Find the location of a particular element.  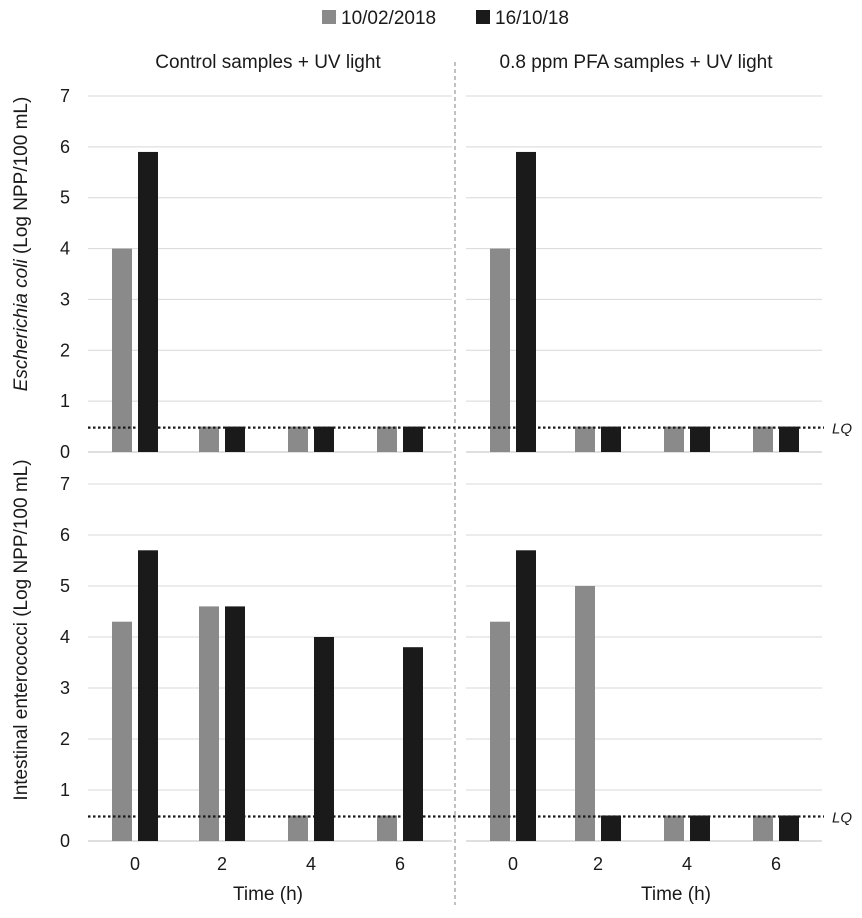

legend-label-series-1: 10/02/2018 is located at coordinates (388, 18).